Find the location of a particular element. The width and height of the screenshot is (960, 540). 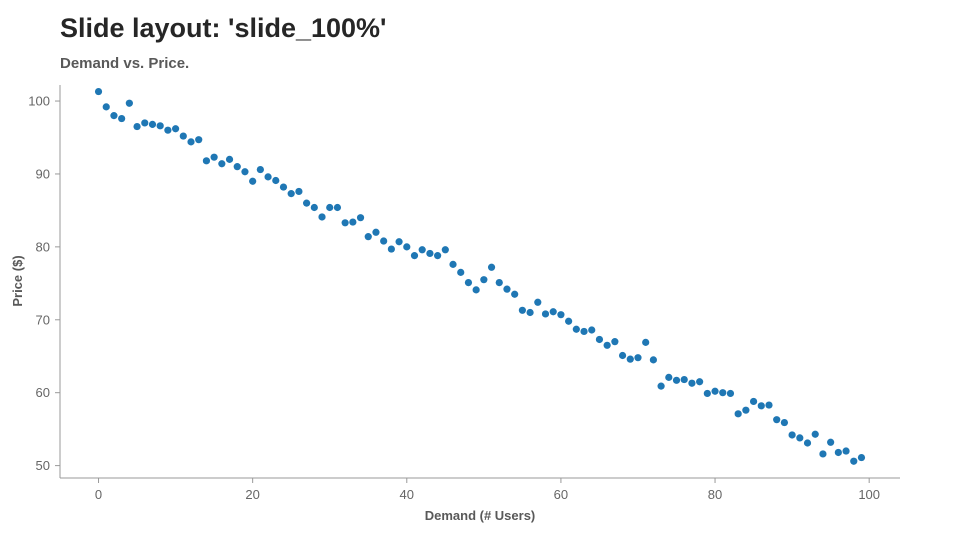

page-title: Slide layout: 'slide_100%' is located at coordinates (223, 28).